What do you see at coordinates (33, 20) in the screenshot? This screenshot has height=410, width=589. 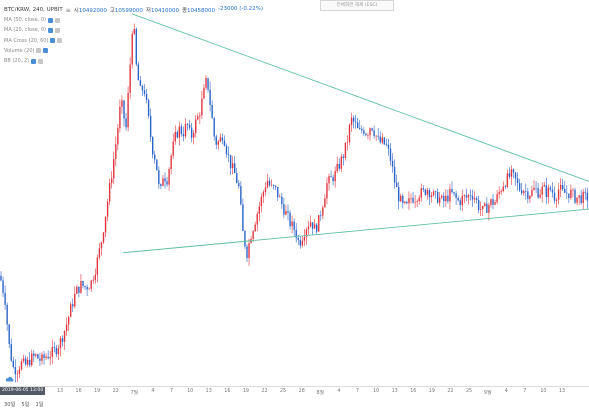 I see `indicator-row: MA (50, close, 0)` at bounding box center [33, 20].